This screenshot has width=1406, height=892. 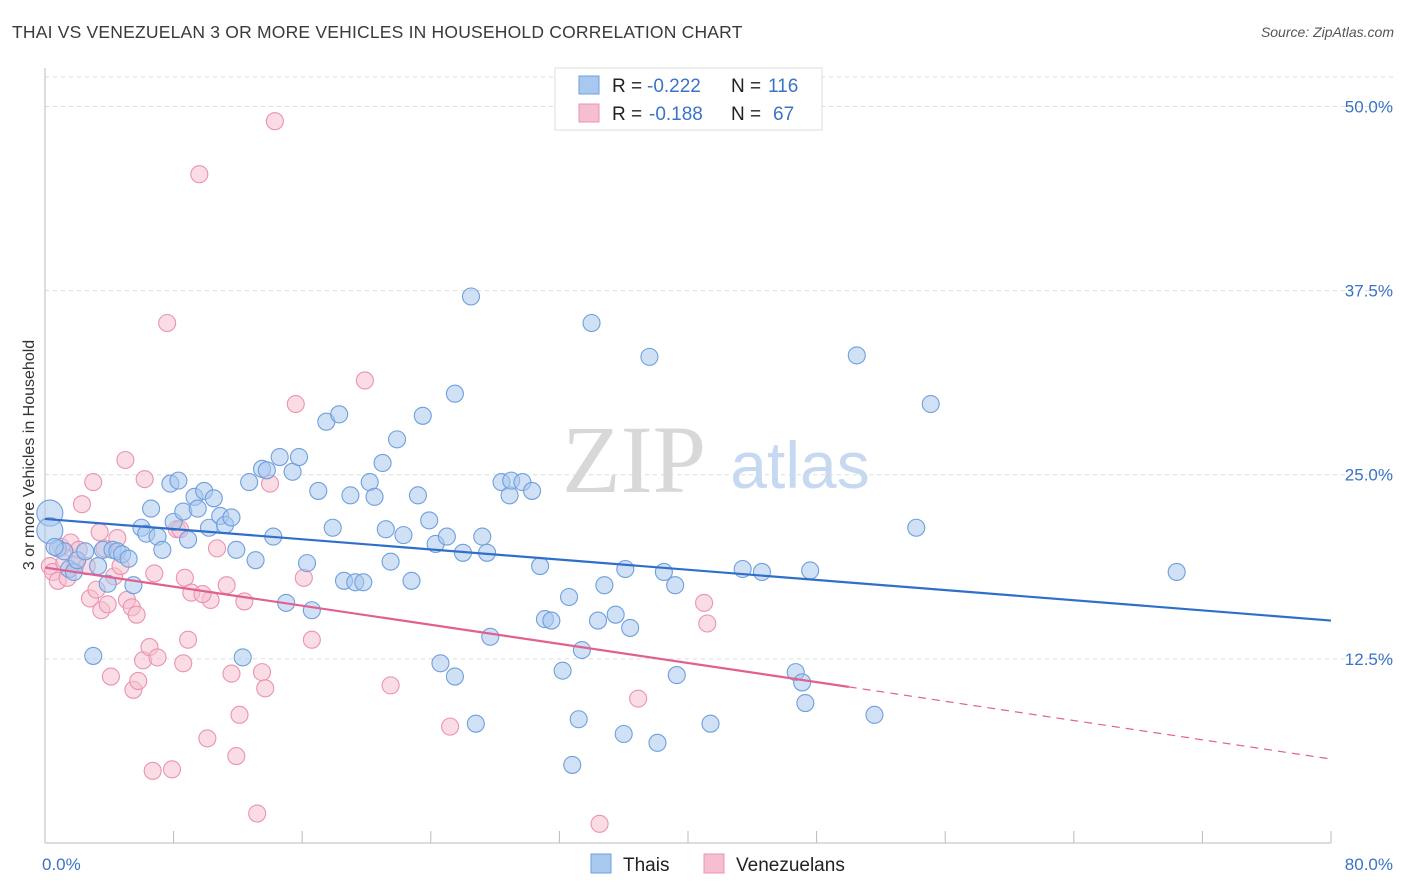 What do you see at coordinates (676, 114) in the screenshot?
I see `legend-r-value-venezuelans: -0.188` at bounding box center [676, 114].